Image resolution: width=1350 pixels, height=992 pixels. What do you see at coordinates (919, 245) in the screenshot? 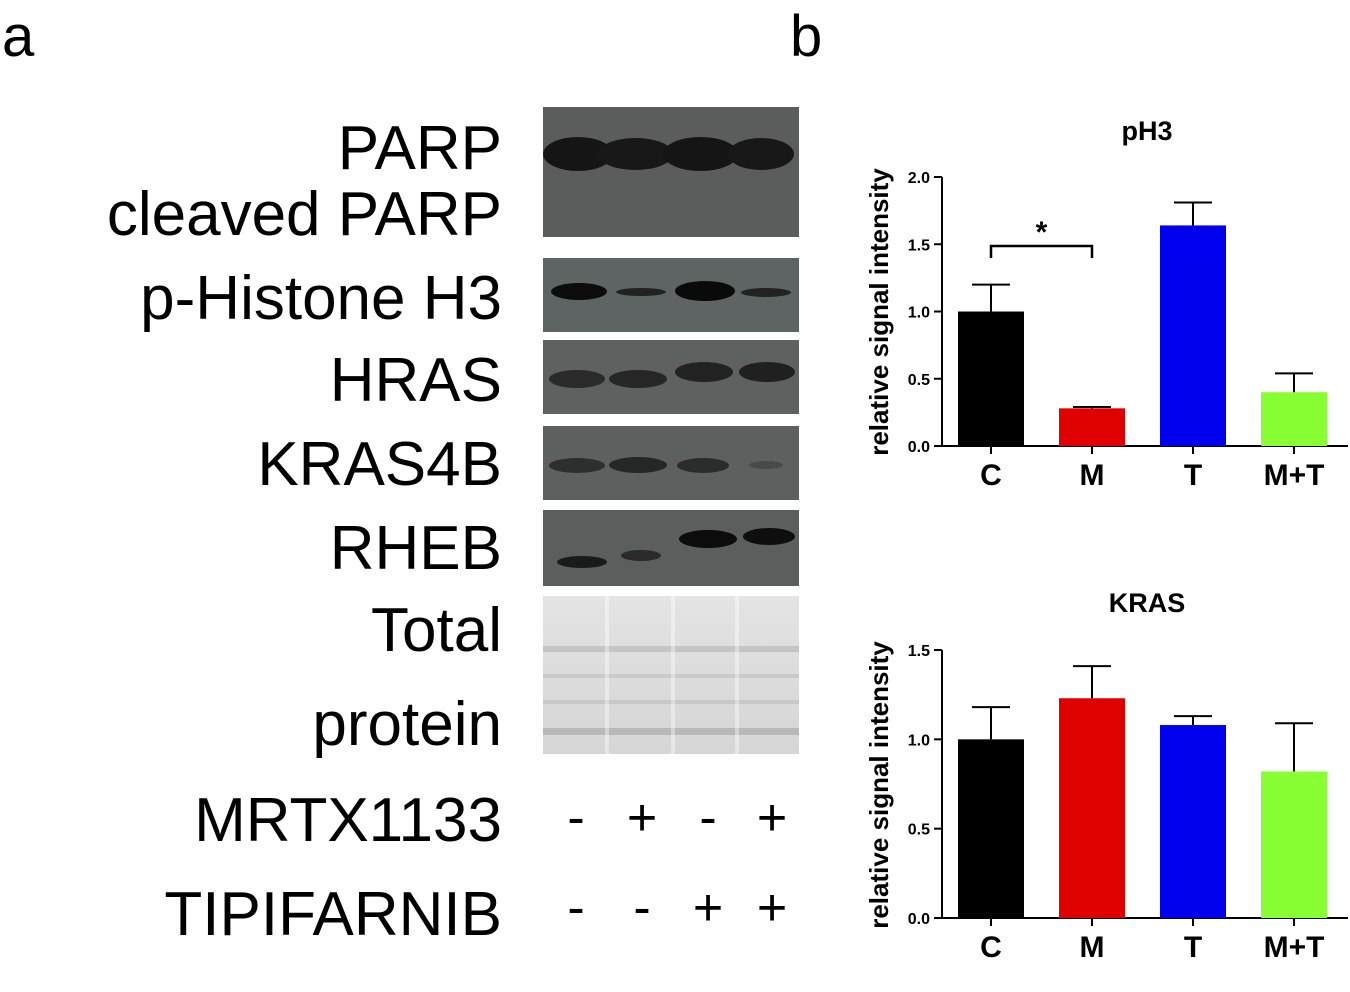
I see `chart-1-y-tick-label: 1.5` at bounding box center [919, 245].